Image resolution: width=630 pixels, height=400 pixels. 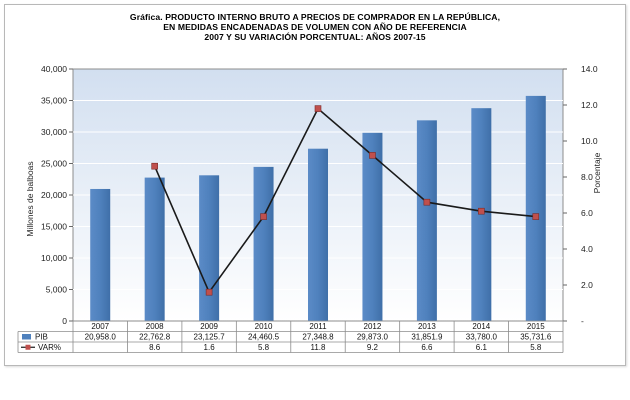 What do you see at coordinates (57, 290) in the screenshot?
I see `y-tick-label: 5,000` at bounding box center [57, 290].